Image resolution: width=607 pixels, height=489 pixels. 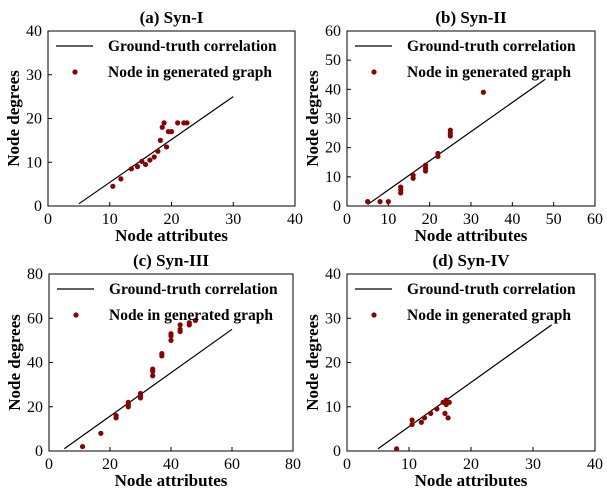 What do you see at coordinates (388, 219) in the screenshot?
I see `x-tick-label: 10` at bounding box center [388, 219].